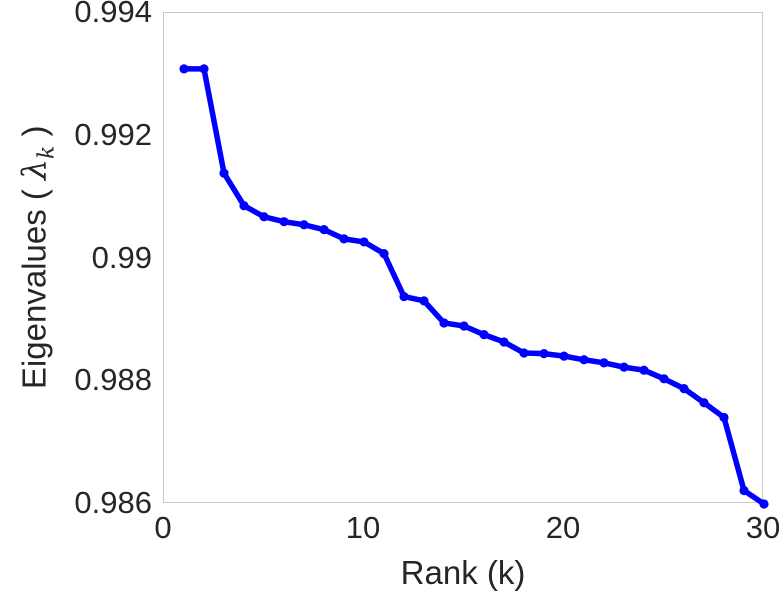 The width and height of the screenshot is (782, 600). Describe the element at coordinates (113, 14) in the screenshot. I see `y-tick-label: 0.994` at that location.